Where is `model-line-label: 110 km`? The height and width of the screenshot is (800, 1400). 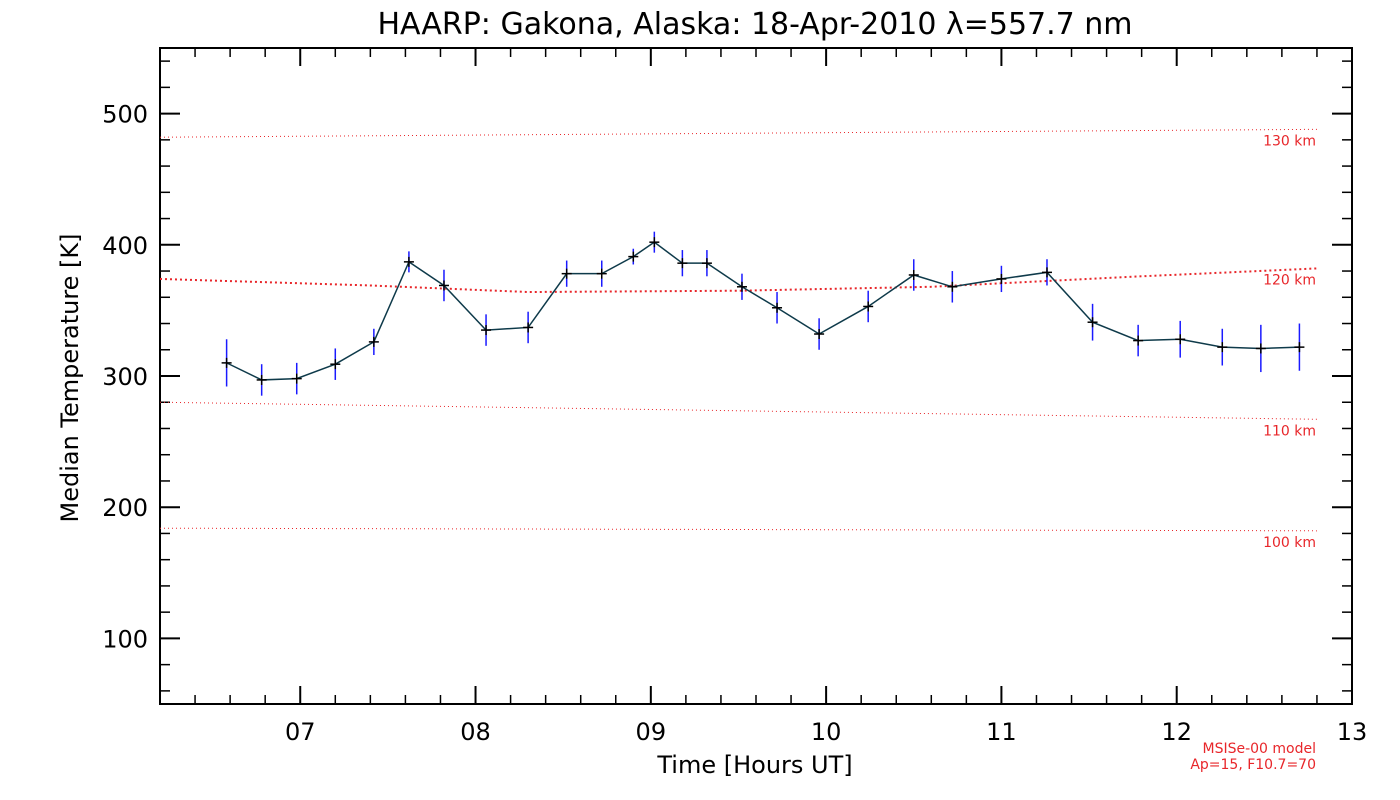
model-line-label: 110 km is located at coordinates (1289, 431).